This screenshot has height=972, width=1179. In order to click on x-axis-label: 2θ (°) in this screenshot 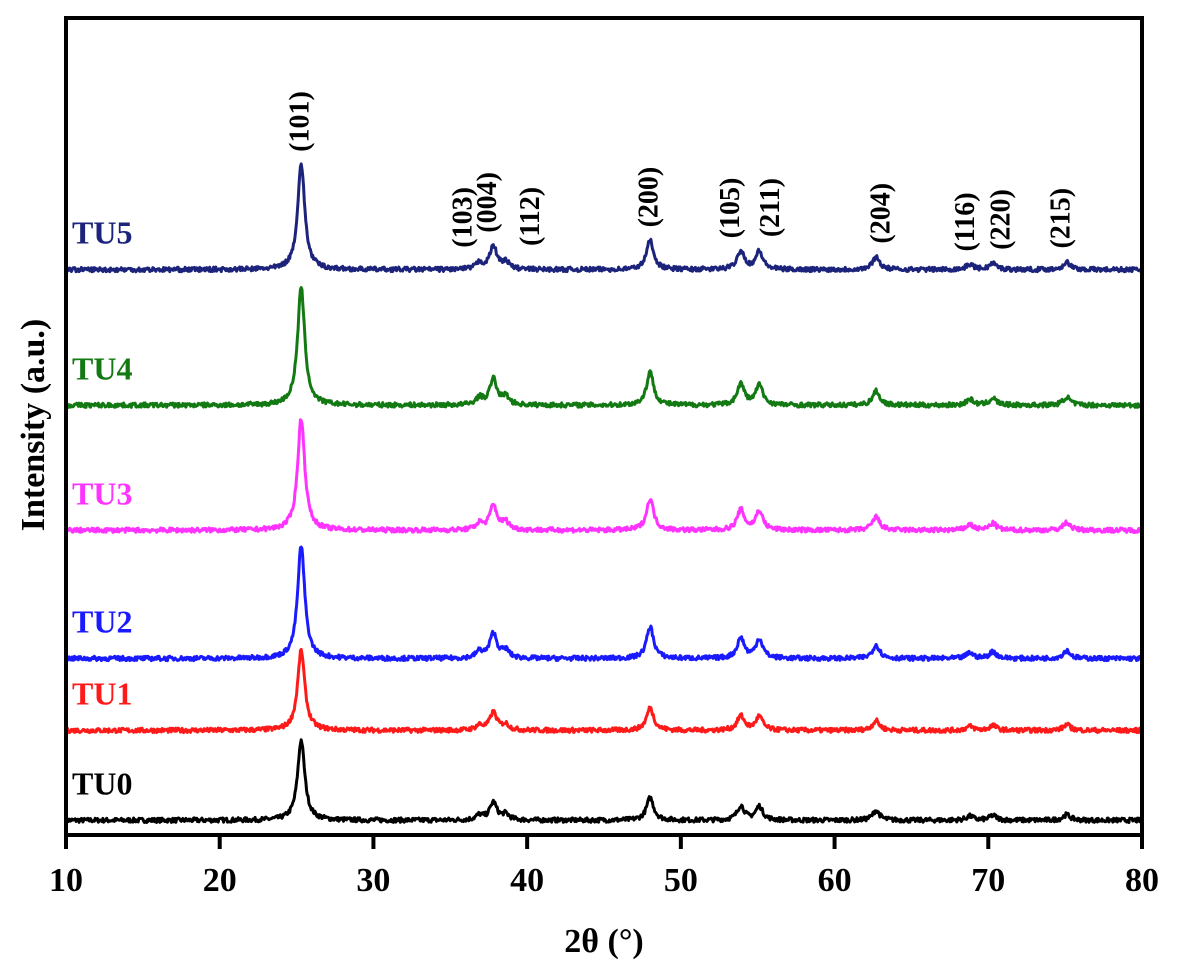, I will do `click(604, 941)`.